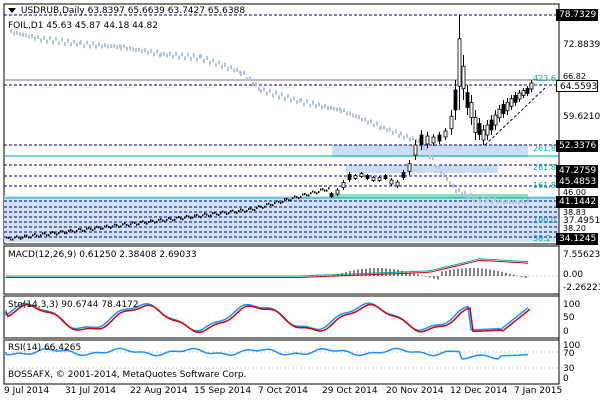  Describe the element at coordinates (90, 391) in the screenshot. I see `x-label-1: 31 Jul 2014` at that location.